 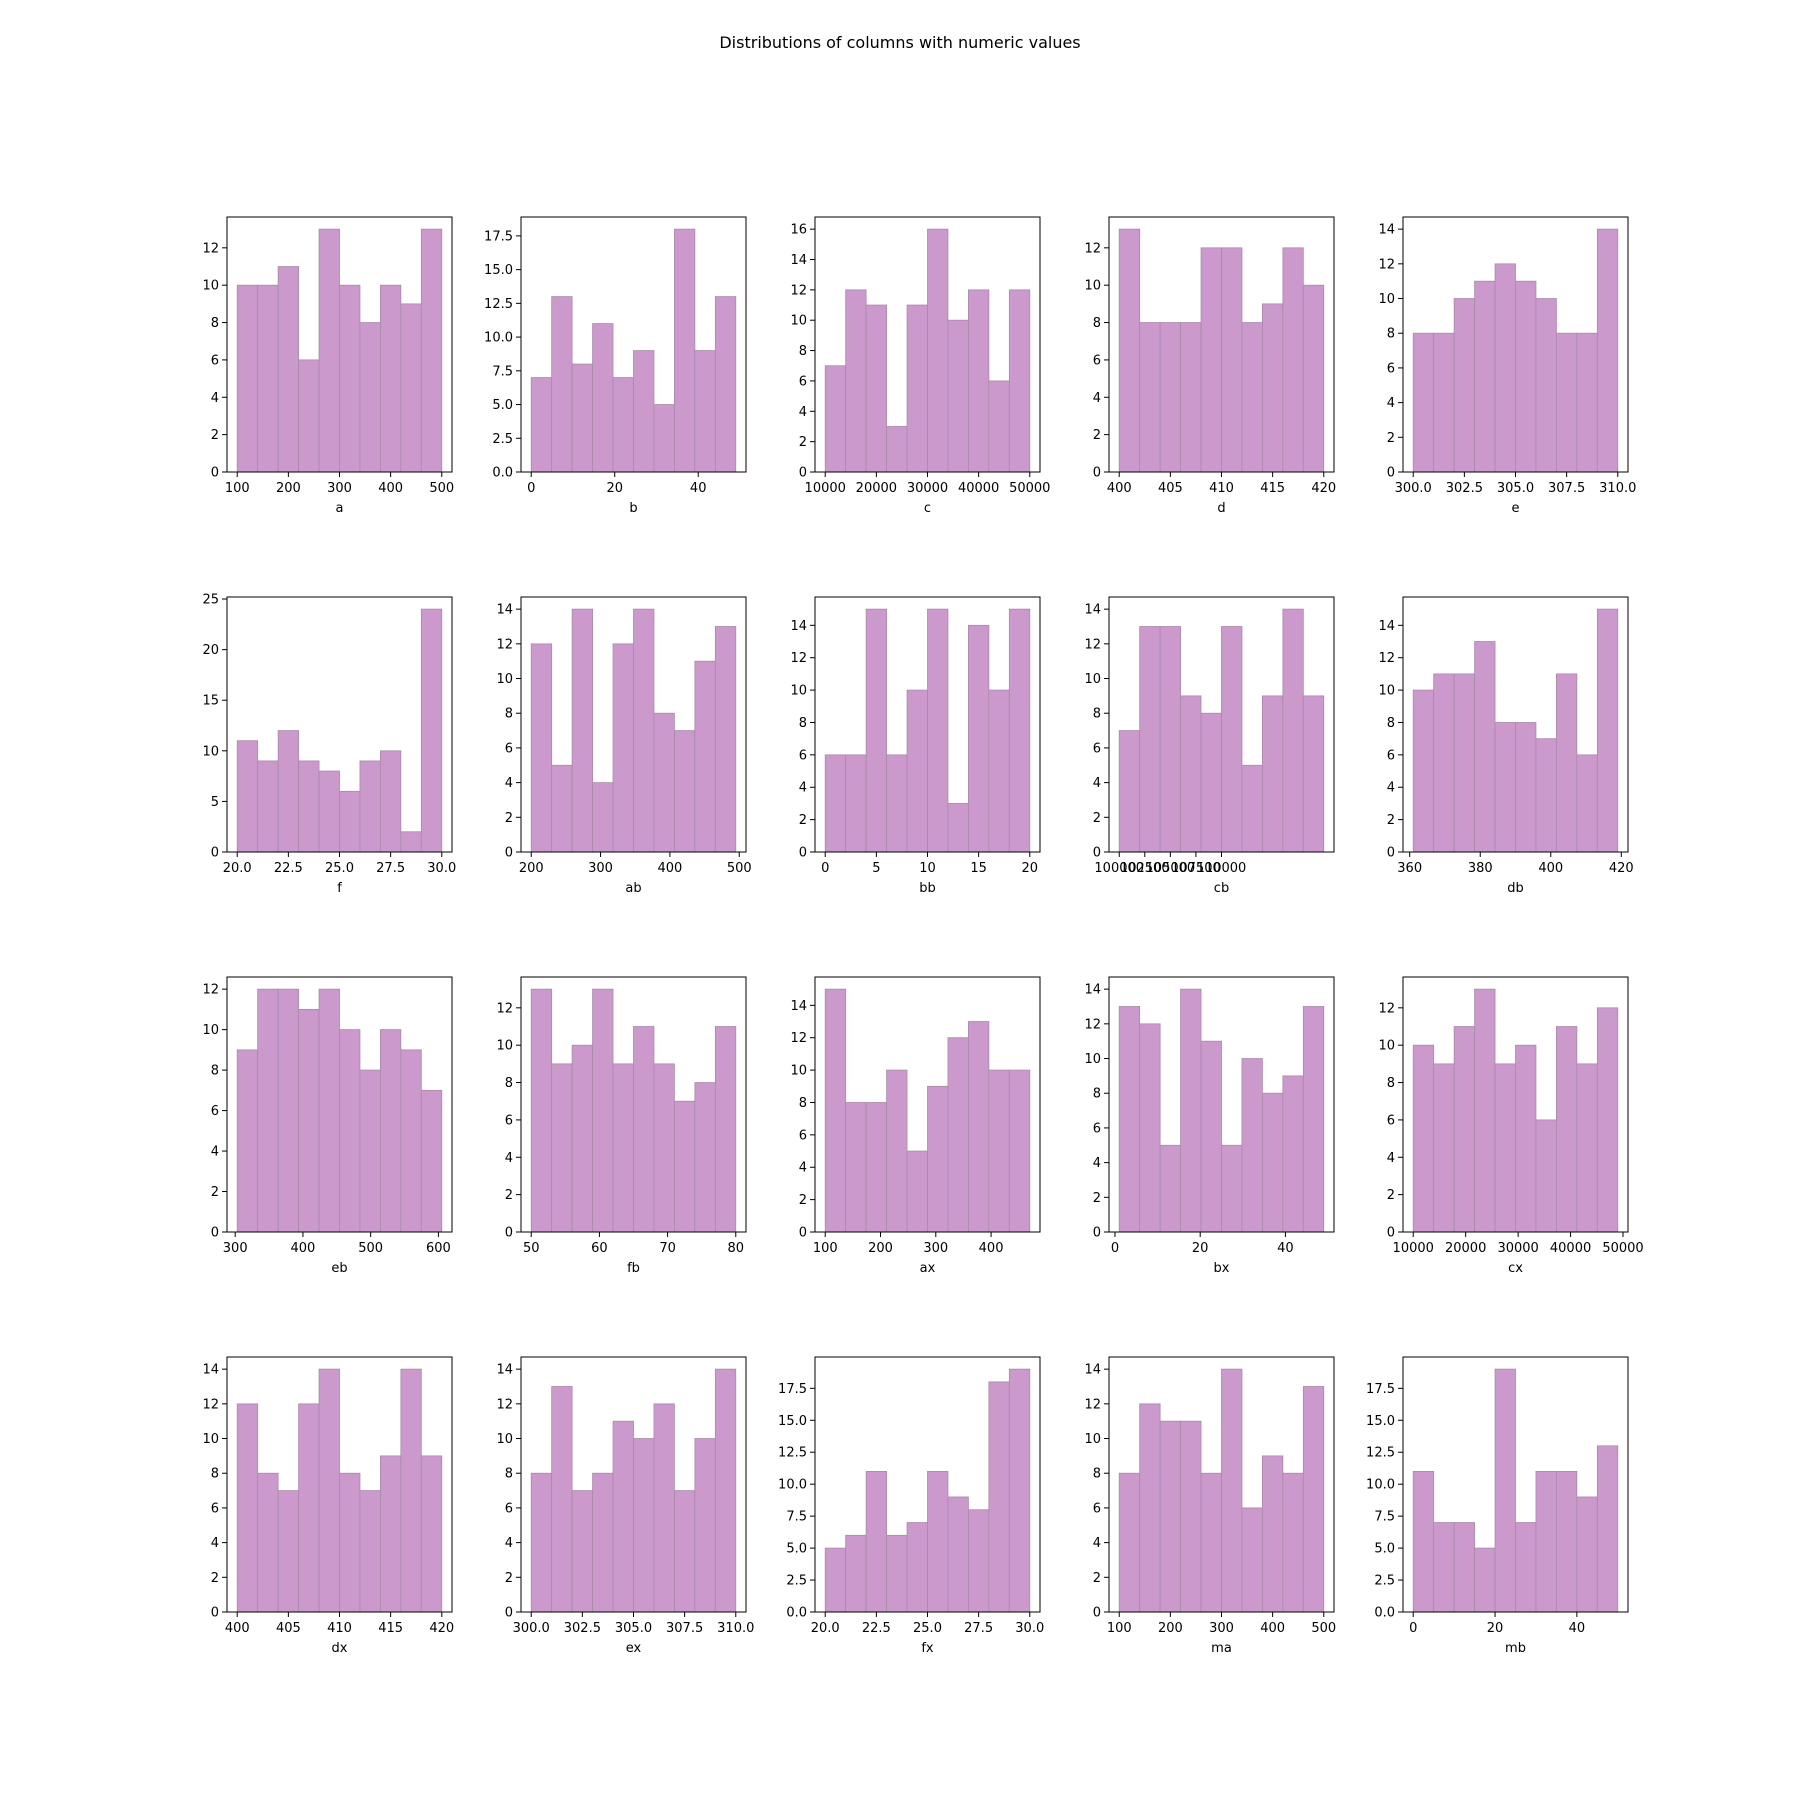 What do you see at coordinates (509, 1613) in the screenshot?
I see `y-tick-label-ex-0: 0` at bounding box center [509, 1613].